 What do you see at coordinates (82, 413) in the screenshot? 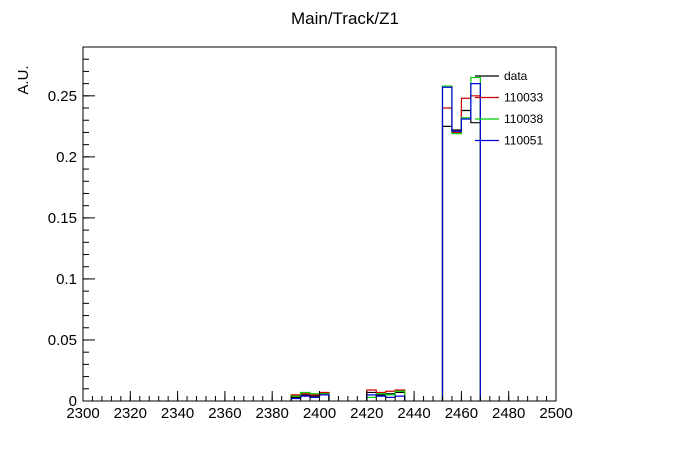
I see `x-tick-label: 2300` at bounding box center [82, 413].